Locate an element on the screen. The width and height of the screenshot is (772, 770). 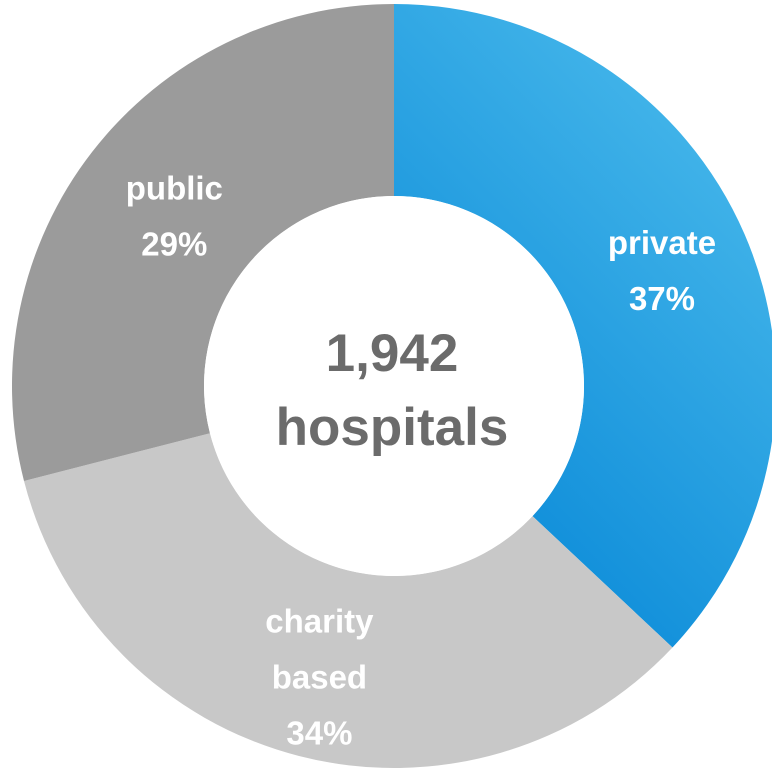
center-count: 1,942 is located at coordinates (392, 353).